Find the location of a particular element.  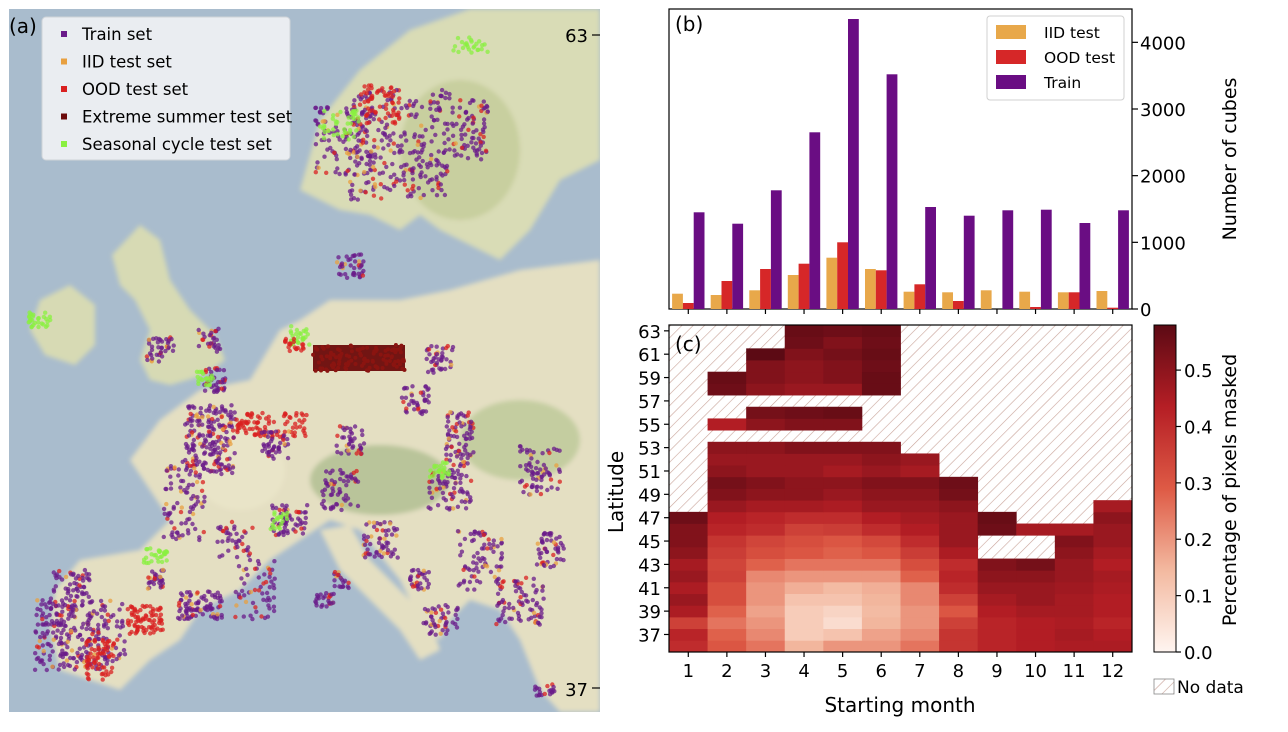

bar-iid-test is located at coordinates (1025, 300).